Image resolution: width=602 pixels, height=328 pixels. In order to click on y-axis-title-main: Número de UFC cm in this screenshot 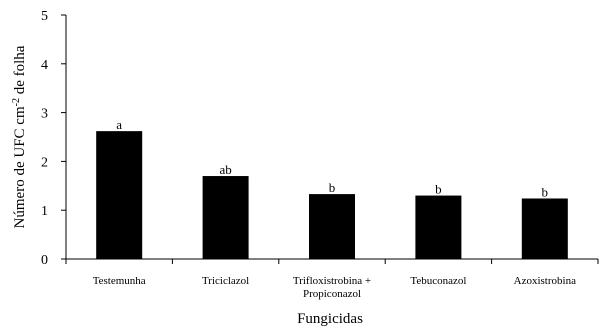, I will do `click(20, 167)`.